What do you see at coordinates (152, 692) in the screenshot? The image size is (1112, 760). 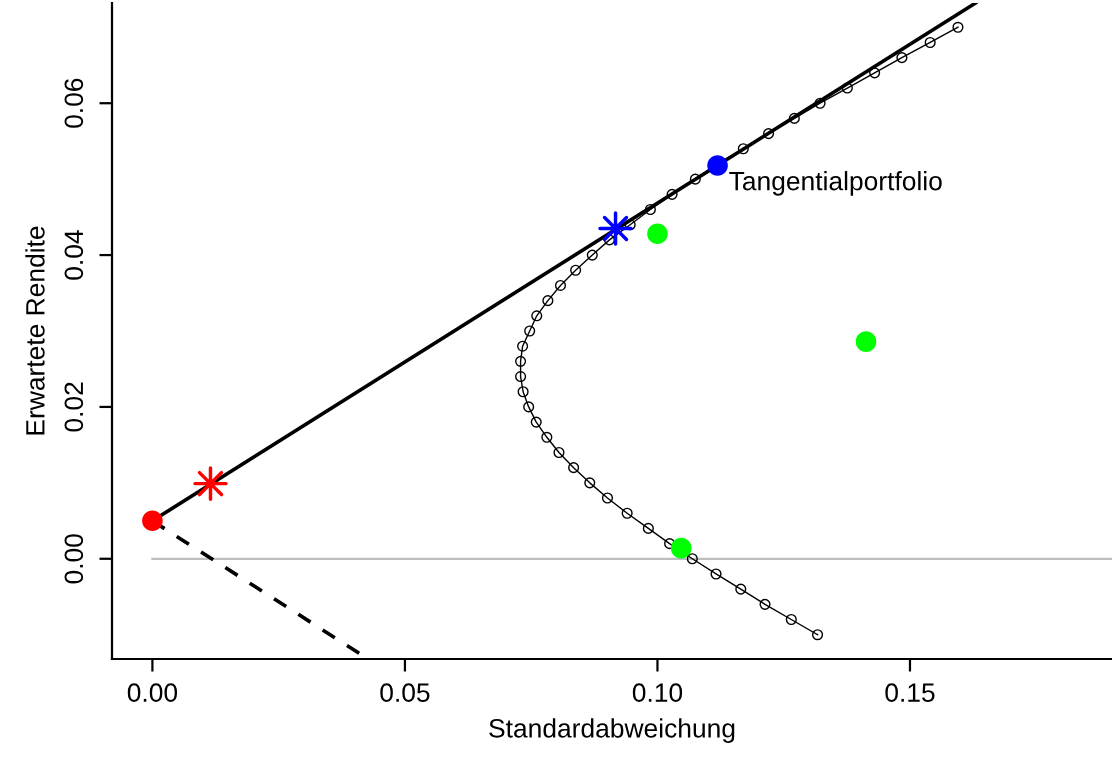 I see `x-tick-label: 0.00` at bounding box center [152, 692].